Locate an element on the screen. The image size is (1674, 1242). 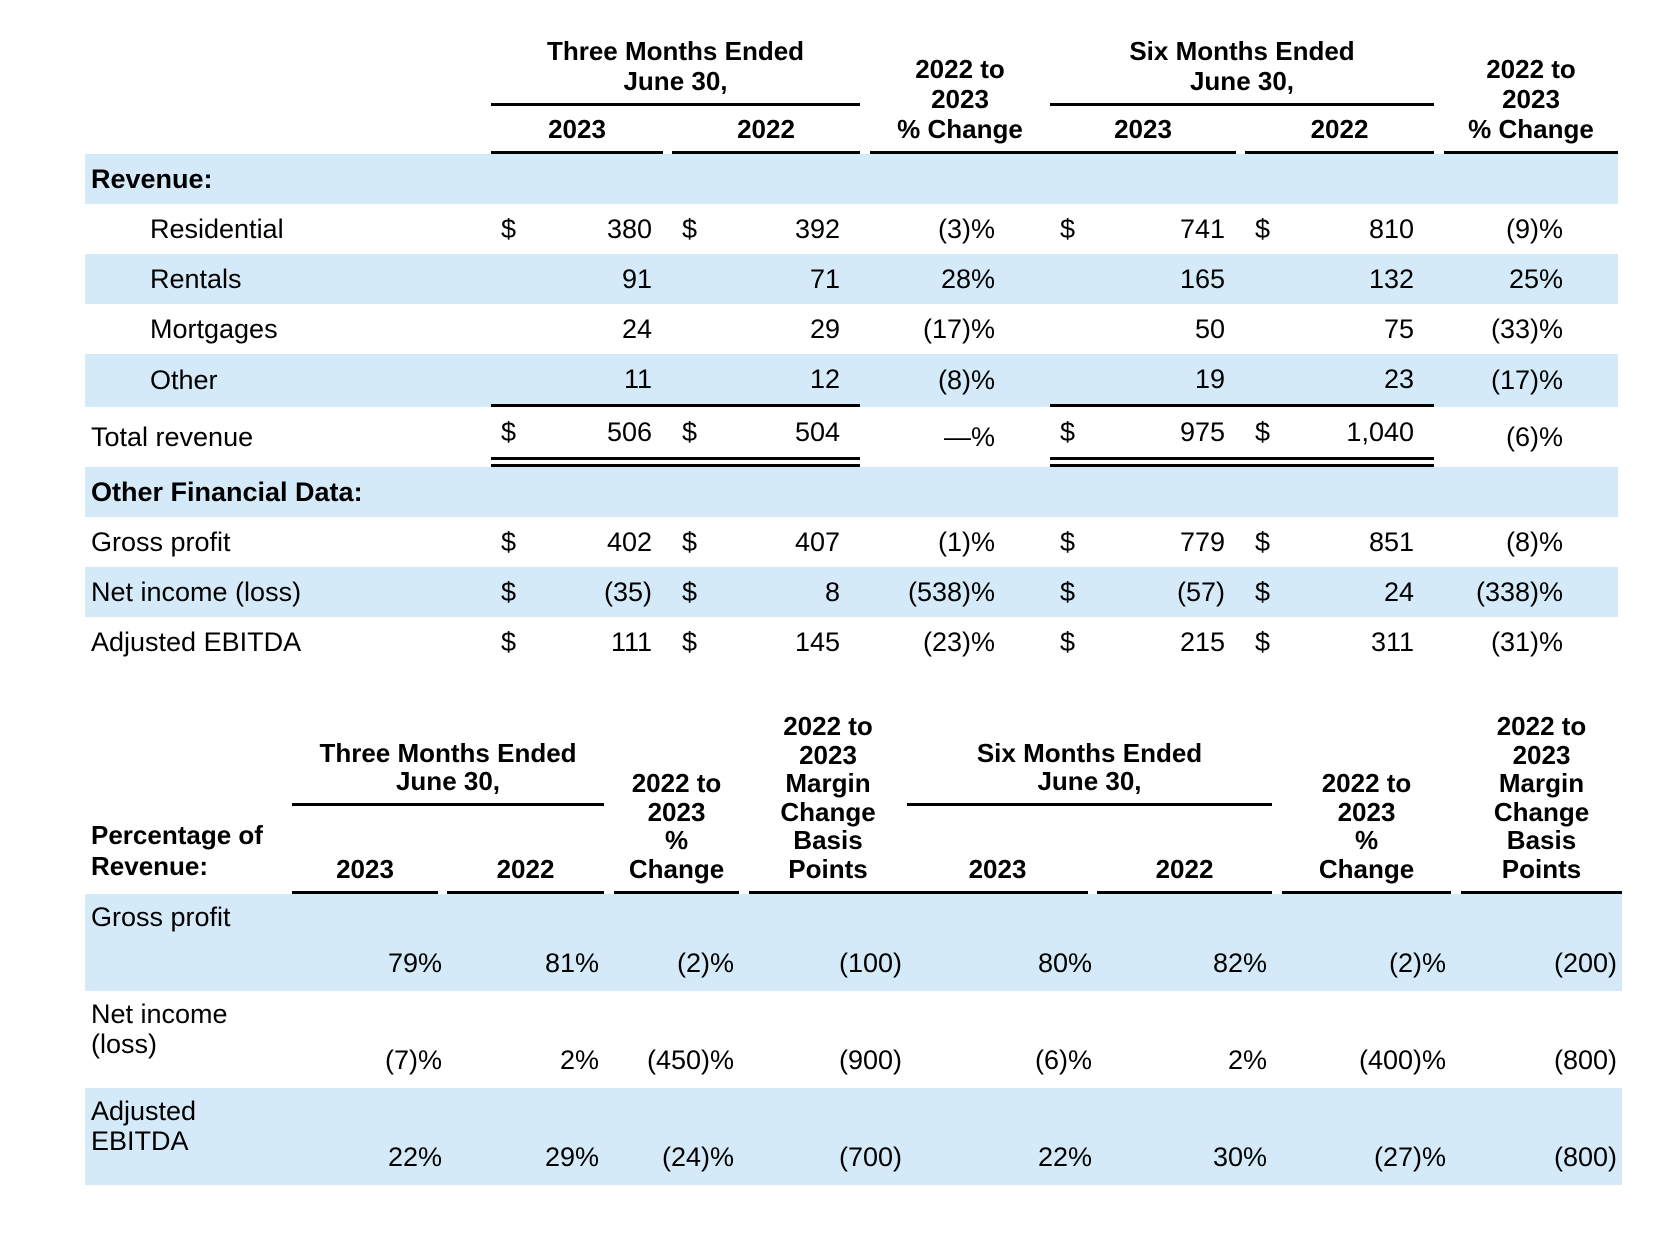
row-label: Total revenue is located at coordinates (172, 436).